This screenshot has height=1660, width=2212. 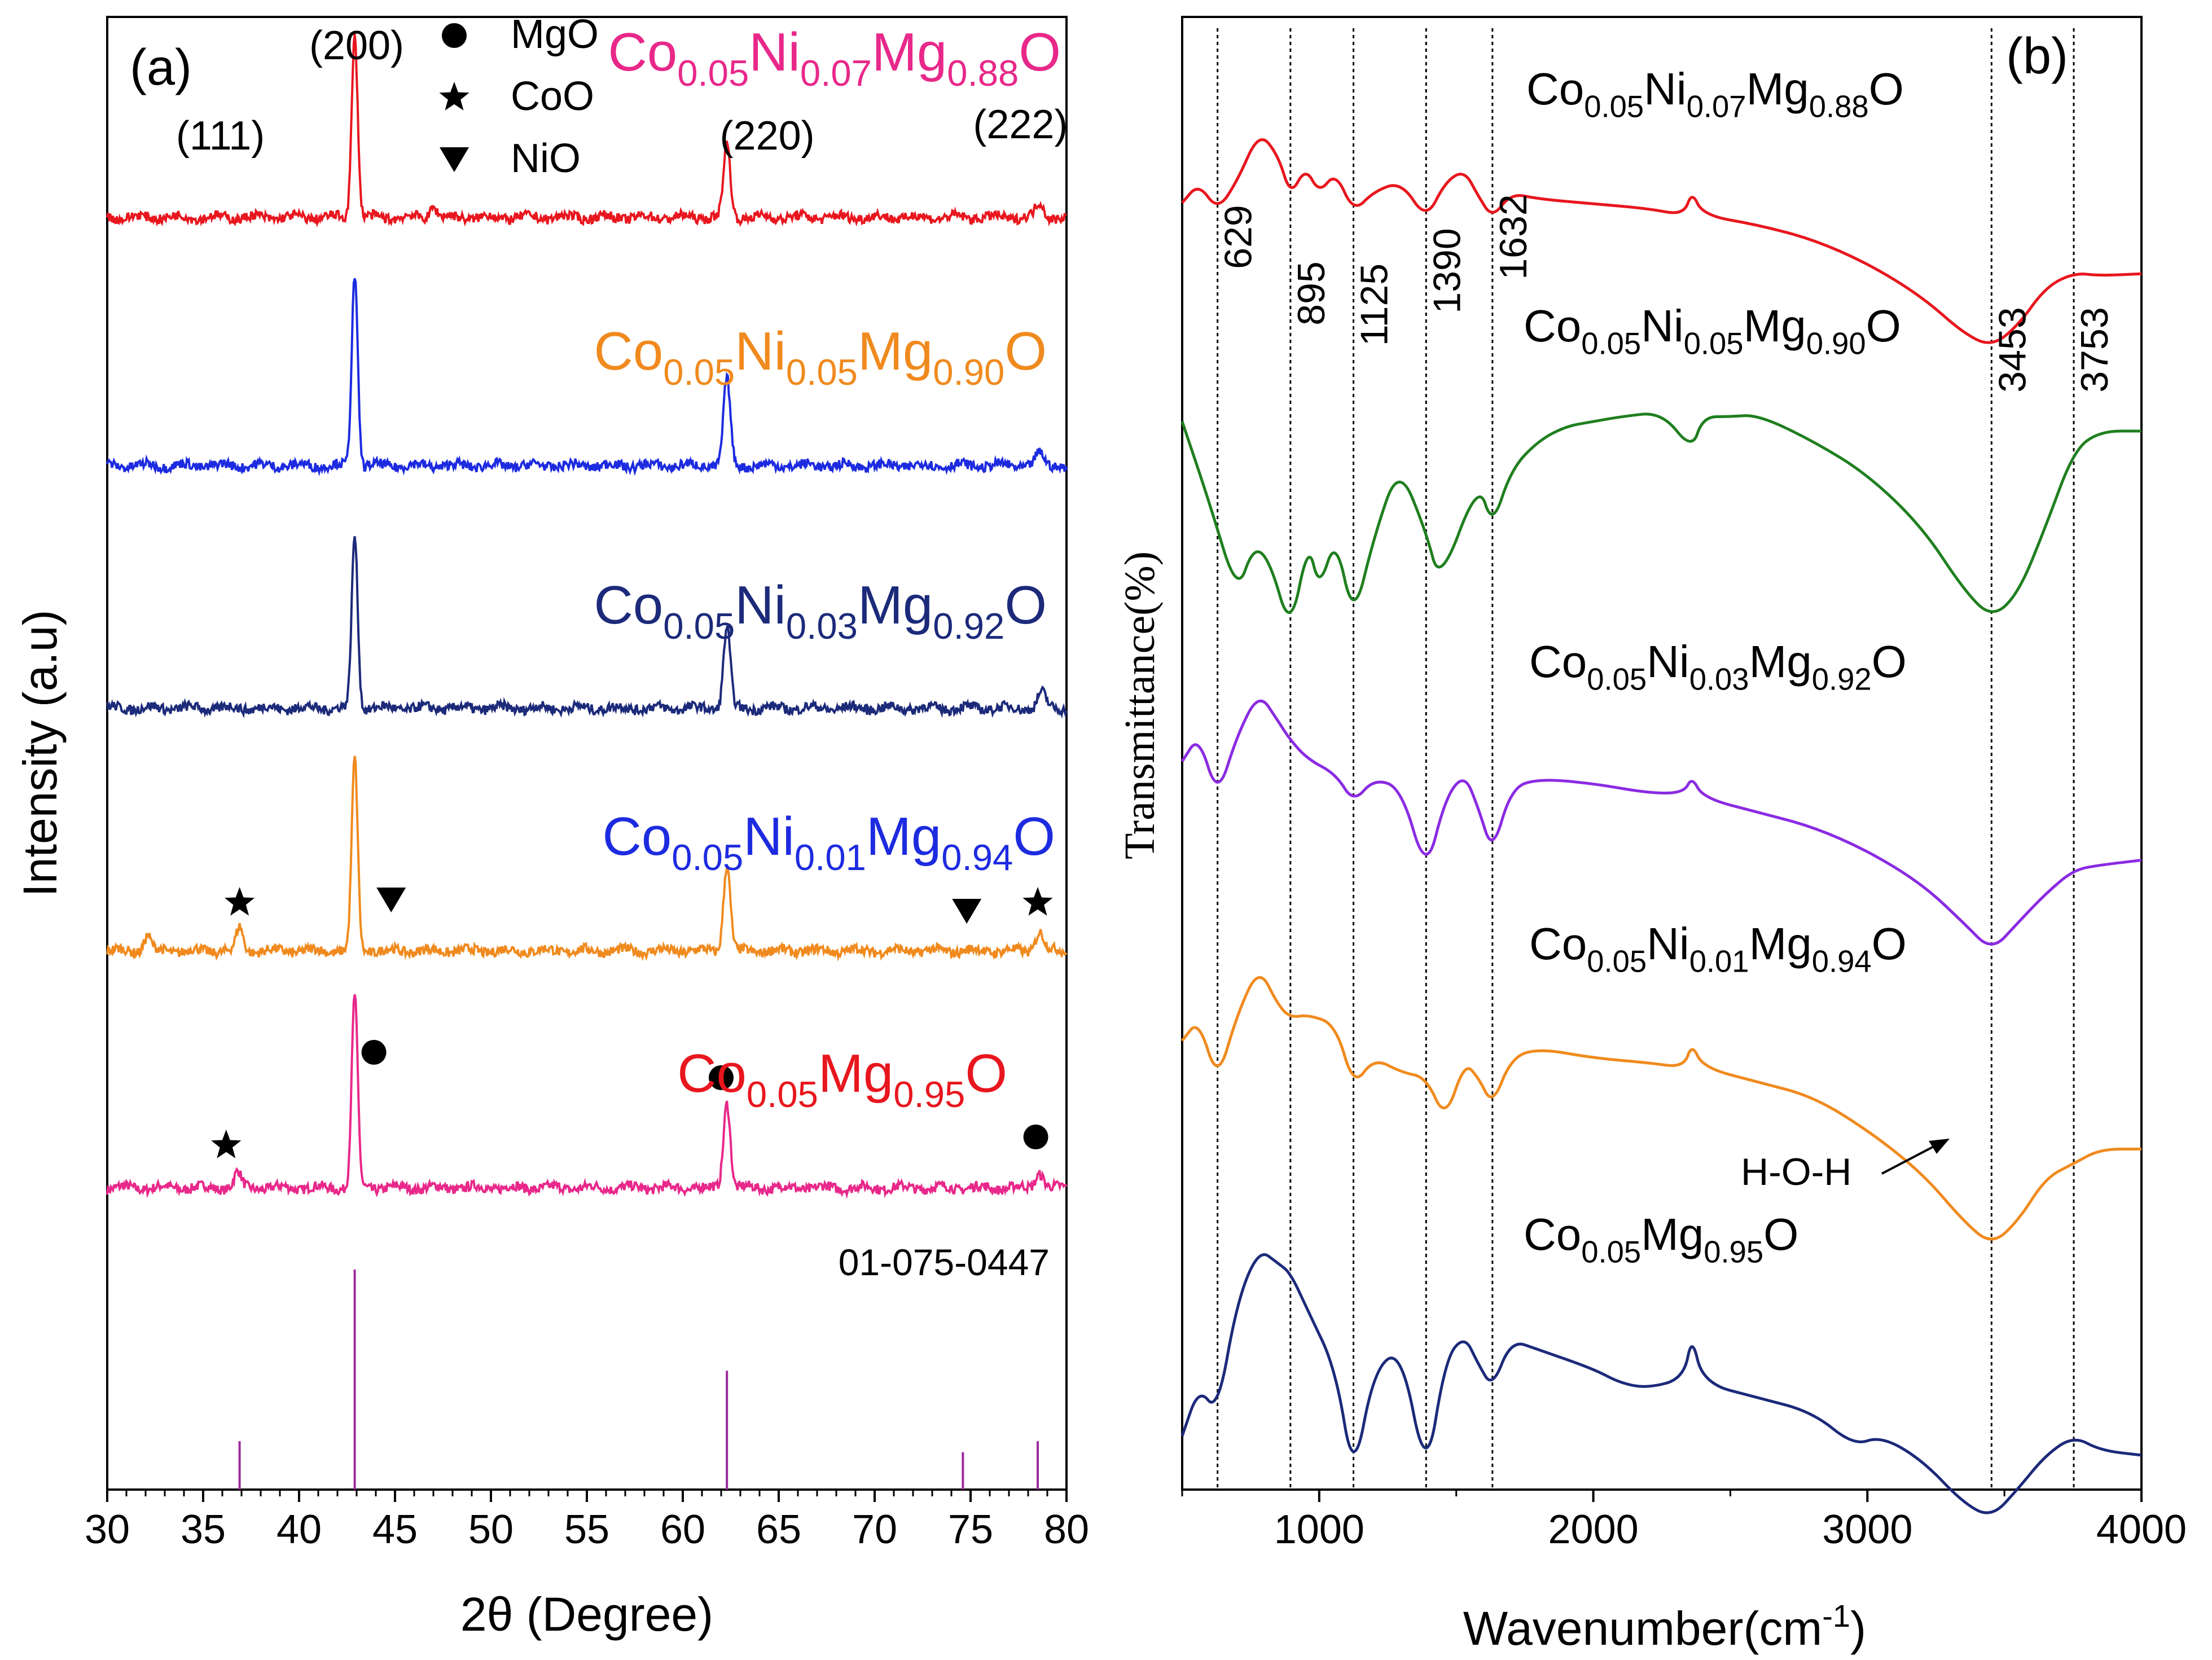 What do you see at coordinates (1796, 1171) in the screenshot?
I see `hoh-label: H-O-H` at bounding box center [1796, 1171].